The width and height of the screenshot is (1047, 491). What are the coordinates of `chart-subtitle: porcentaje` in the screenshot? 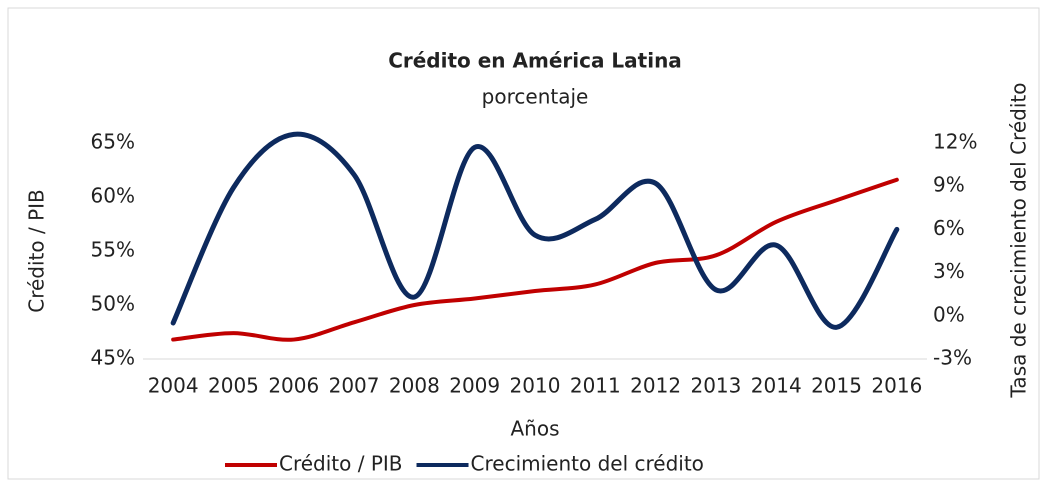 It's located at (535, 97).